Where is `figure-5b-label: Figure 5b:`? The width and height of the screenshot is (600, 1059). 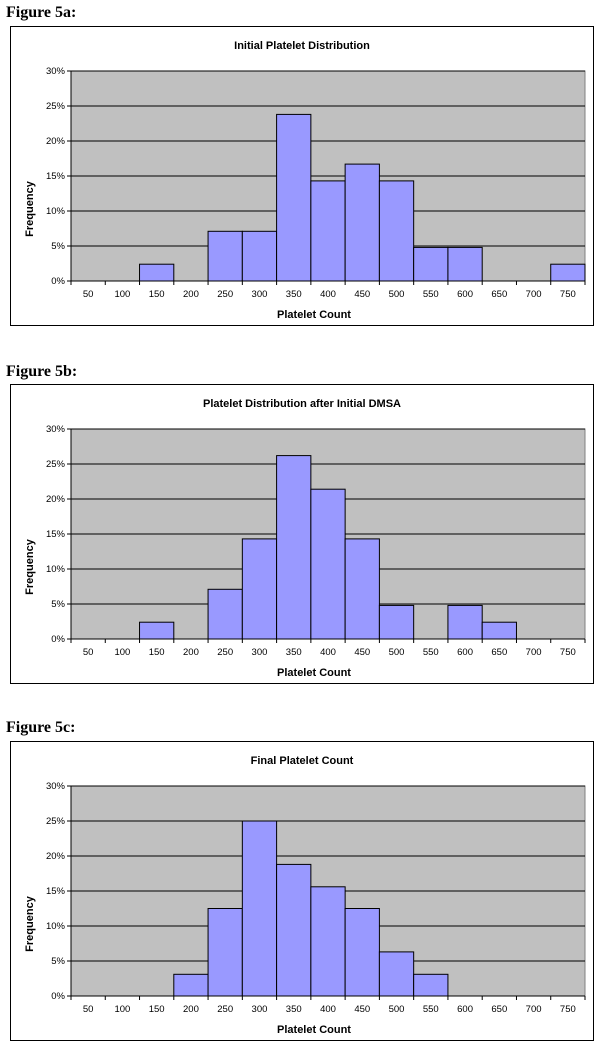
figure-5b-label: Figure 5b: is located at coordinates (42, 371).